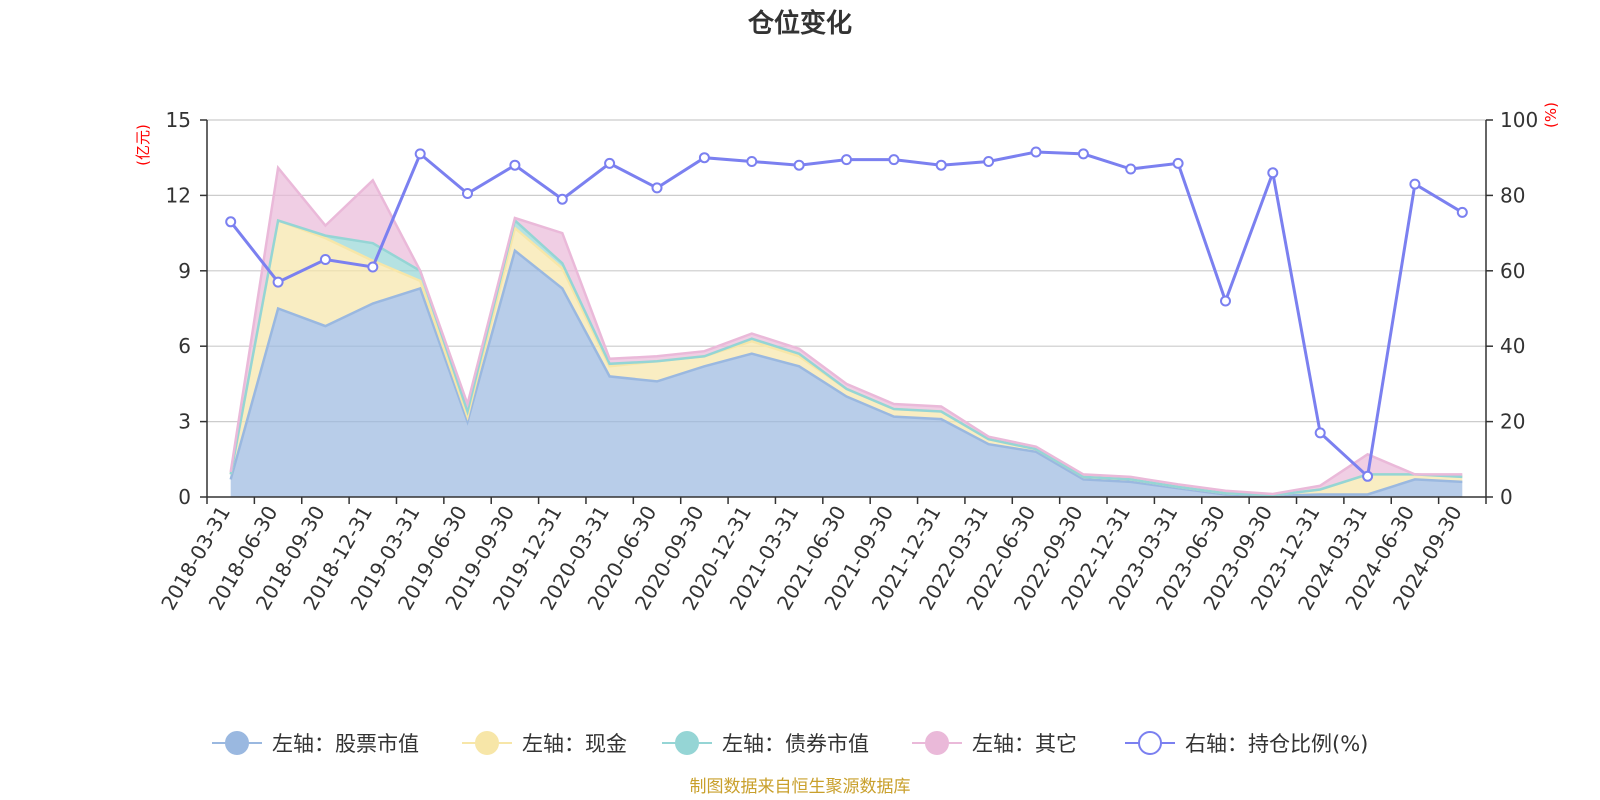  What do you see at coordinates (1506, 497) in the screenshot?
I see `right-tick-label: 0` at bounding box center [1506, 497].